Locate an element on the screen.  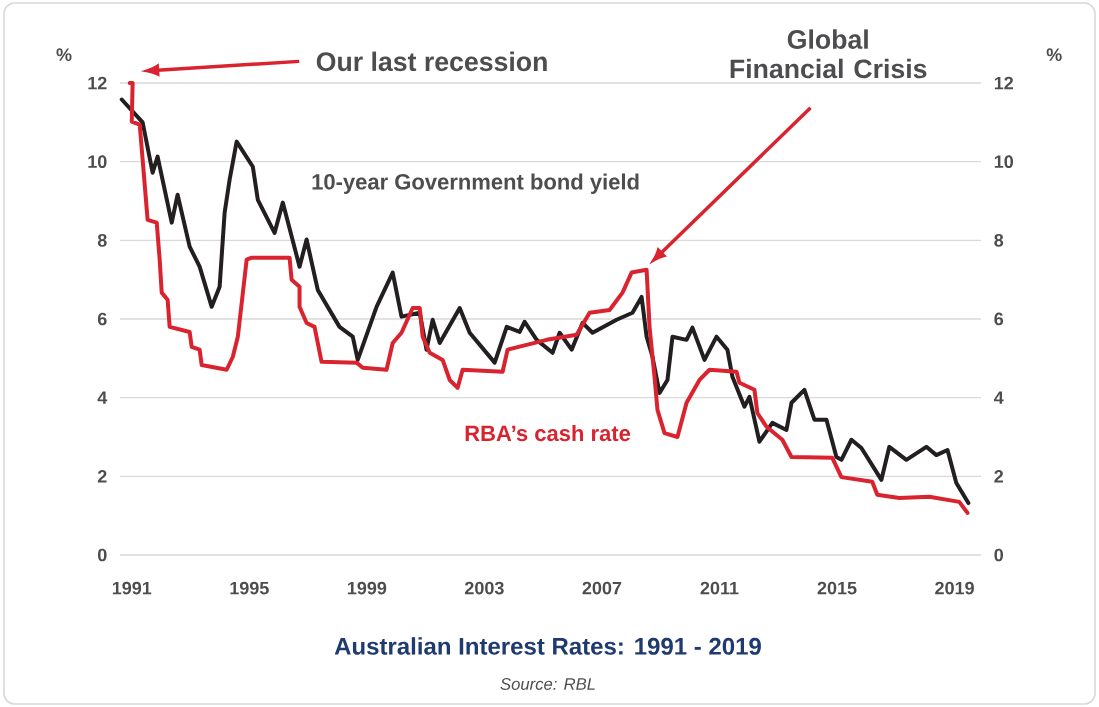
text: Our last recession is located at coordinates (431, 61).